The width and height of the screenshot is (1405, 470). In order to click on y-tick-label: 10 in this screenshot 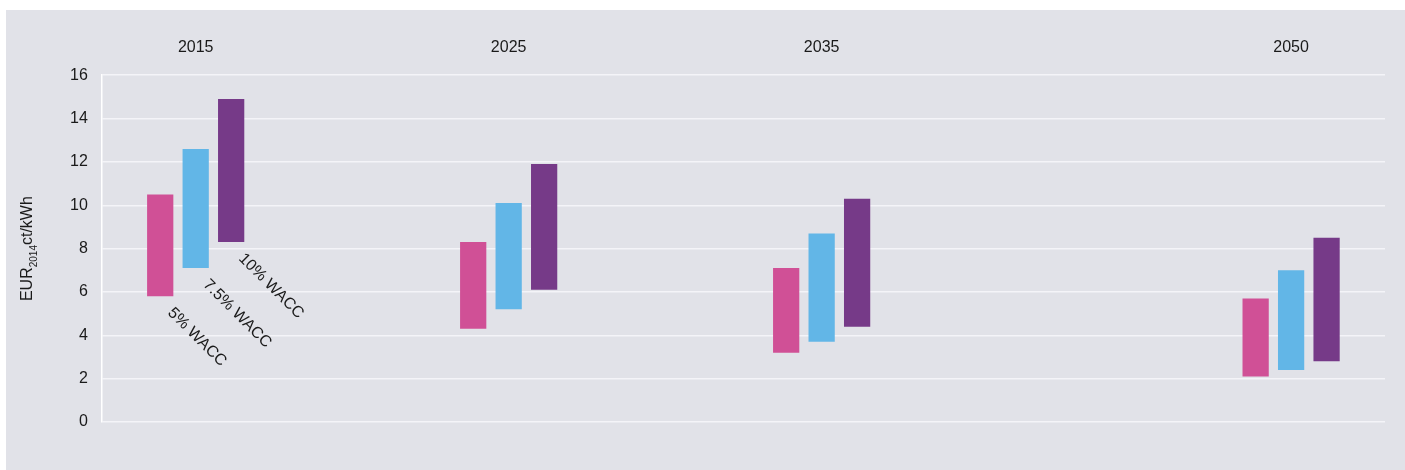, I will do `click(79, 204)`.